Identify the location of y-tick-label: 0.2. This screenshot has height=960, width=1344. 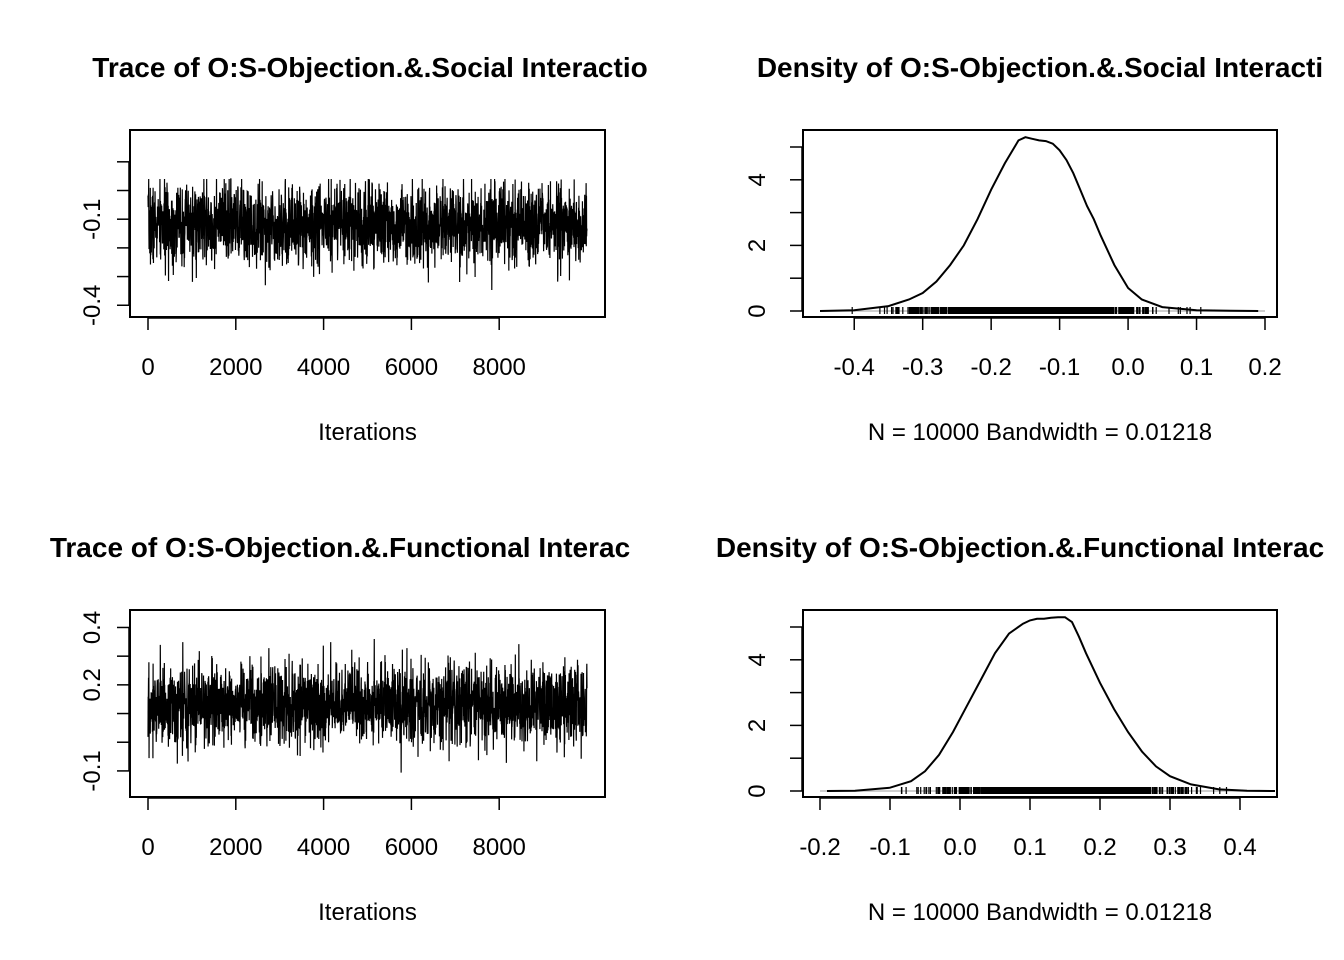
(92, 684).